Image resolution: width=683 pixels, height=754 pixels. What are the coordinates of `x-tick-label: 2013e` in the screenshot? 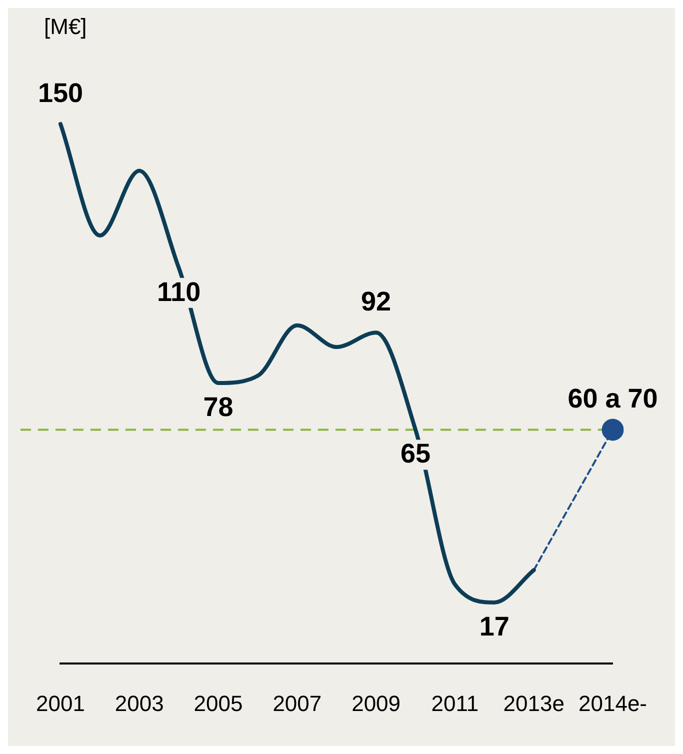 It's located at (533, 703).